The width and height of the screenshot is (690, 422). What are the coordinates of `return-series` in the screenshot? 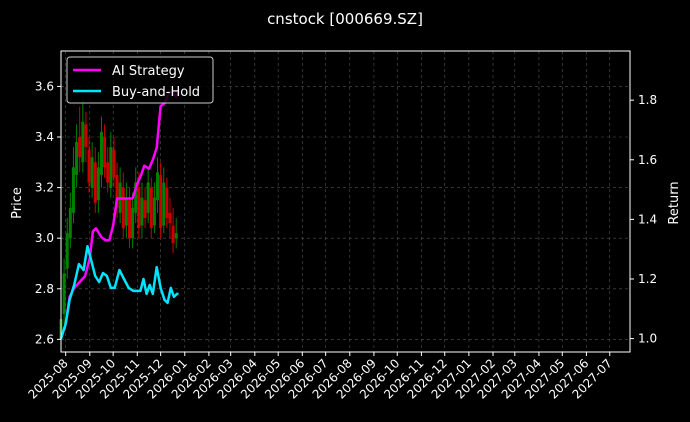 It's located at (119, 214).